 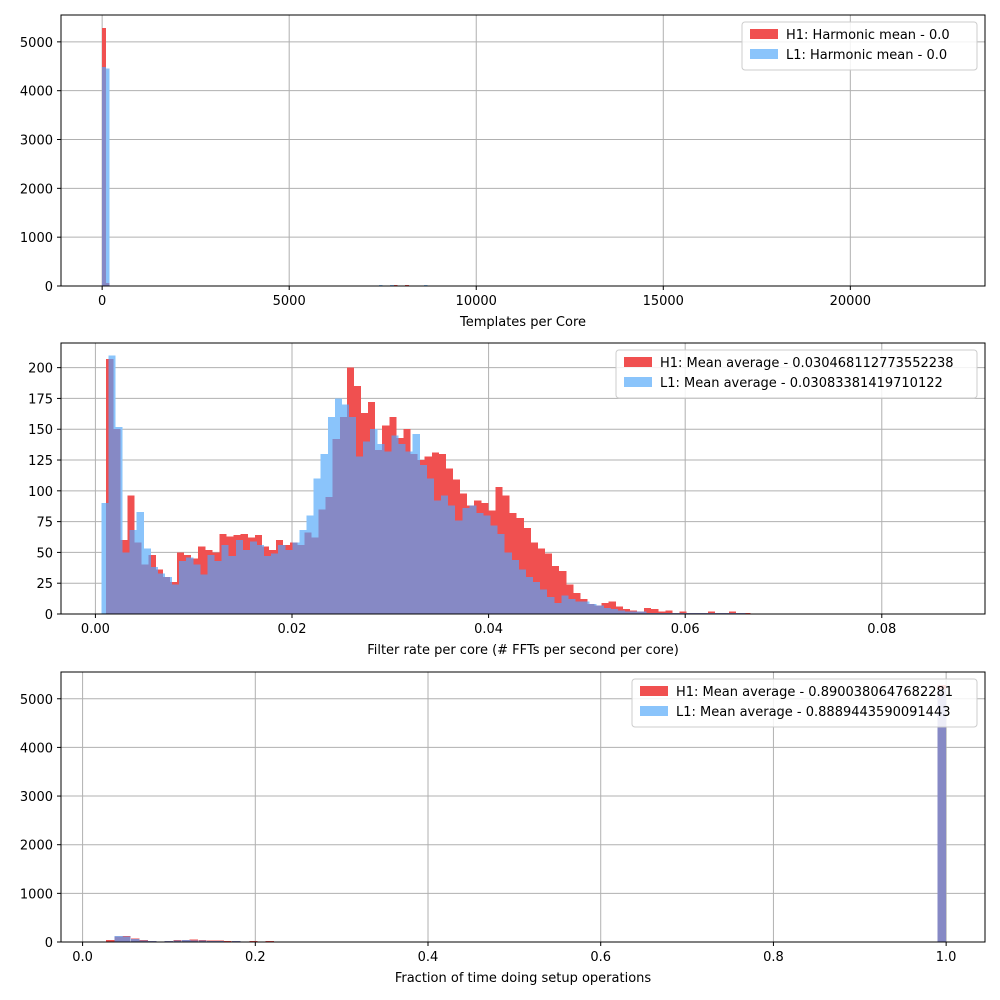 What do you see at coordinates (866, 55) in the screenshot?
I see `legend-label-l1: L1: Harmonic mean - 0.0` at bounding box center [866, 55].